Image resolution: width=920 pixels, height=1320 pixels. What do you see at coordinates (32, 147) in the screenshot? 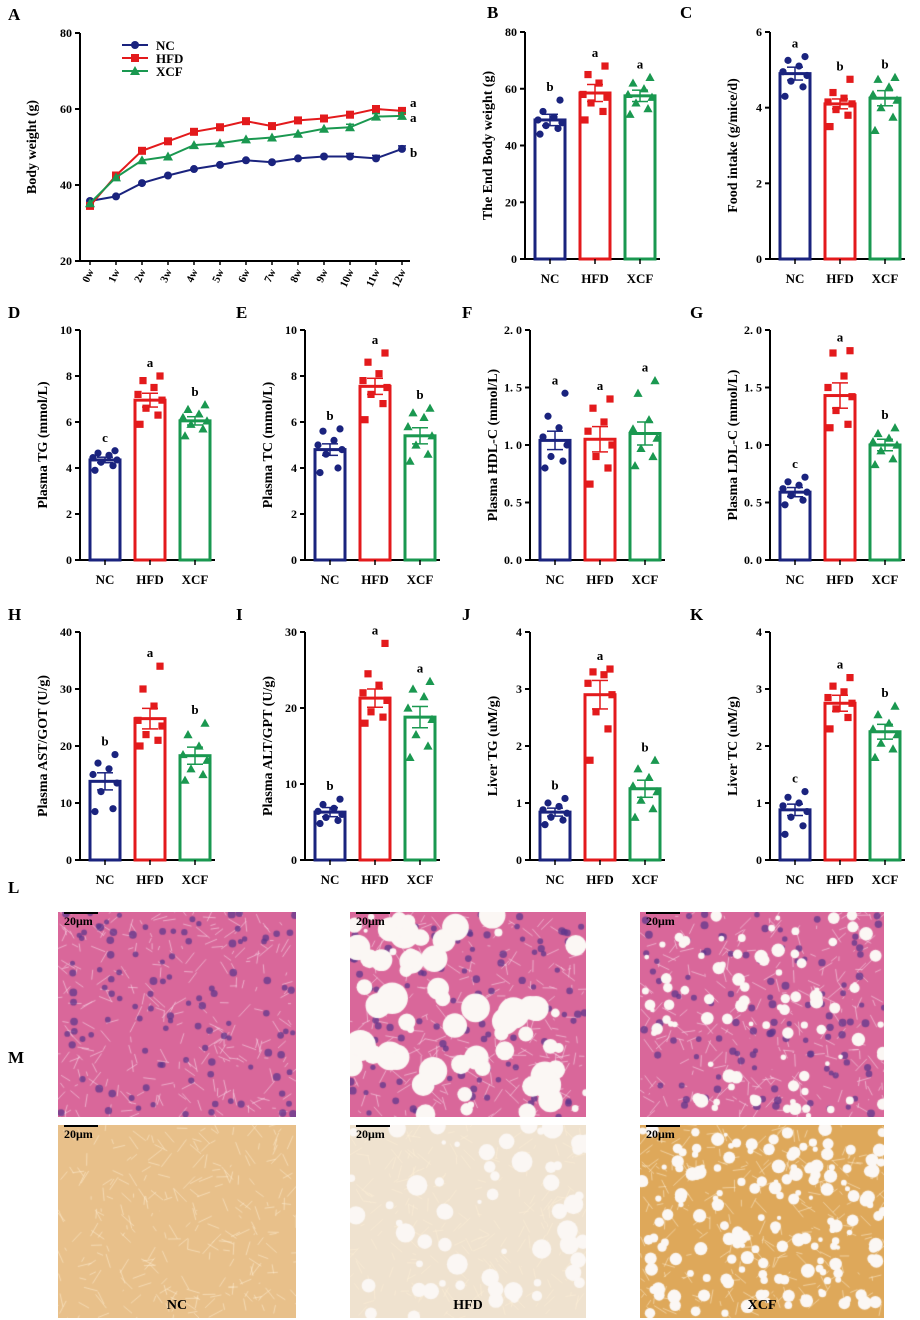
I see `y-axis-label: Body weight (g)` at bounding box center [32, 147].